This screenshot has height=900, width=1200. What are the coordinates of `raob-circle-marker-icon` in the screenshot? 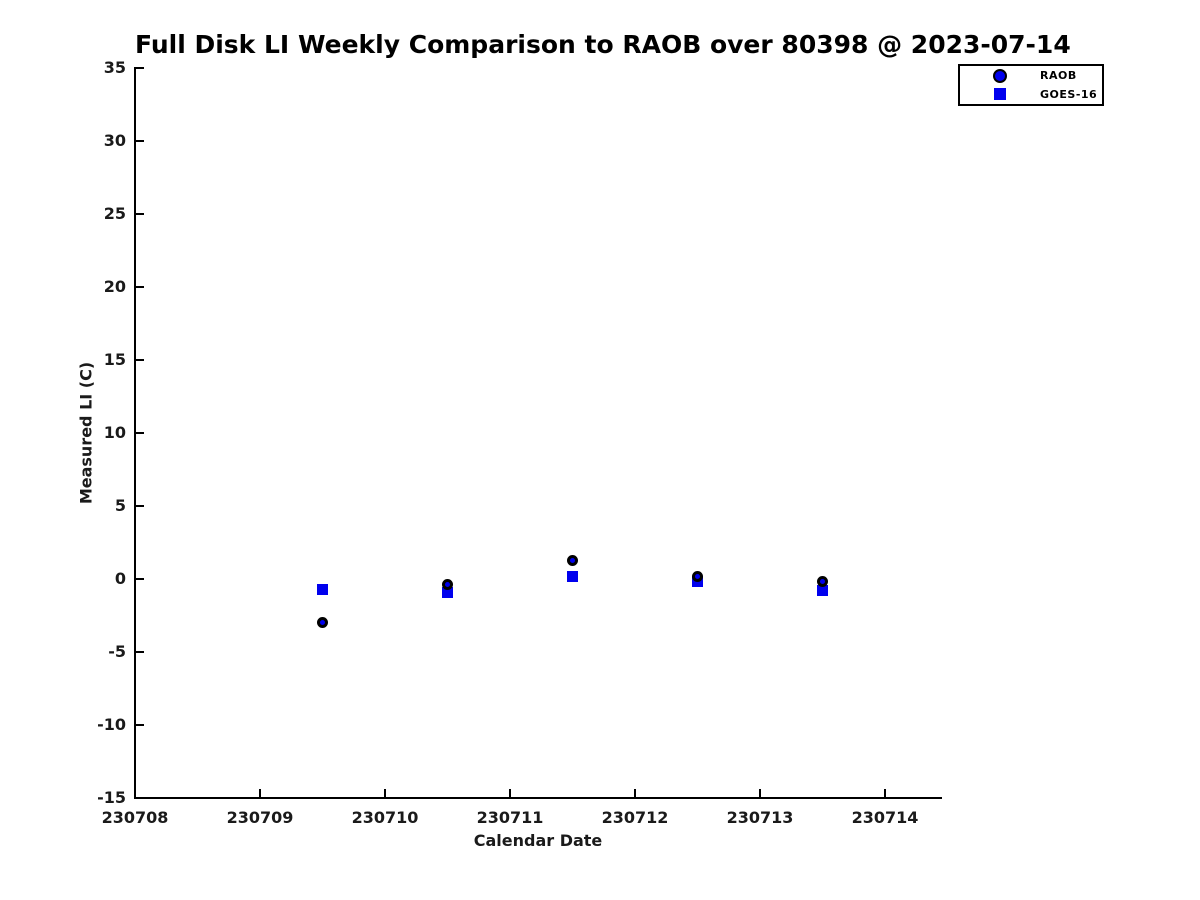 It's located at (1000, 76).